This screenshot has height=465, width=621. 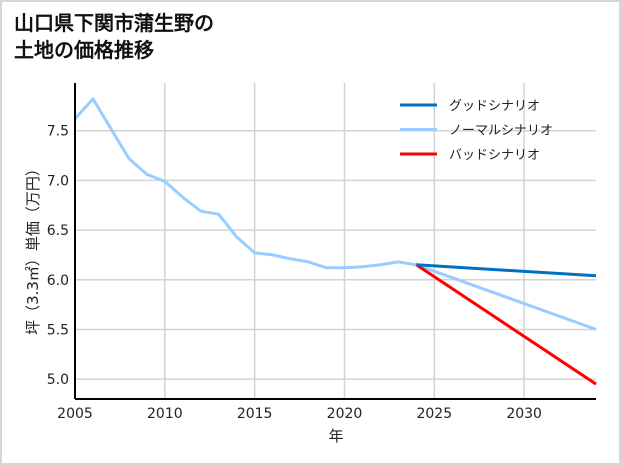 What do you see at coordinates (114, 23) in the screenshot?
I see `title-line-1: 山口県下関市蒲生野の` at bounding box center [114, 23].